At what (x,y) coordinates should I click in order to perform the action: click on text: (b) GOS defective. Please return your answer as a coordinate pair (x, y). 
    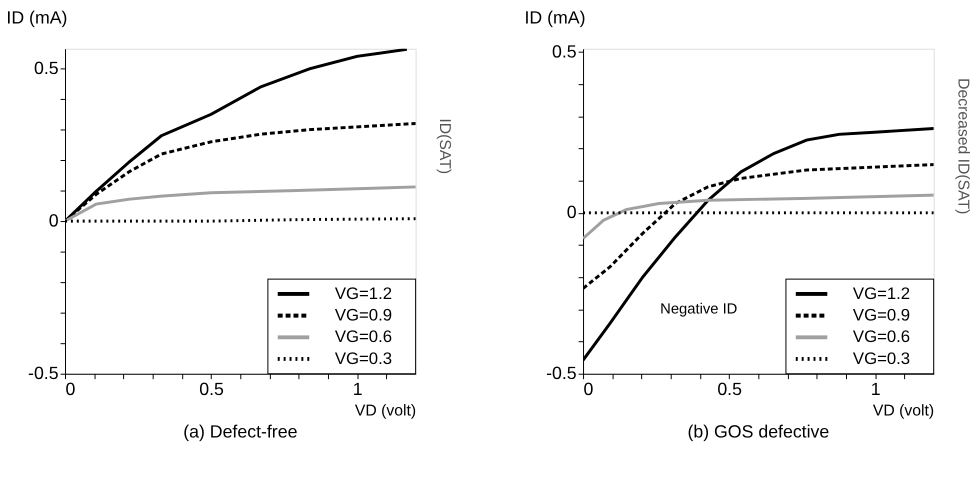
    Looking at the image, I should click on (758, 432).